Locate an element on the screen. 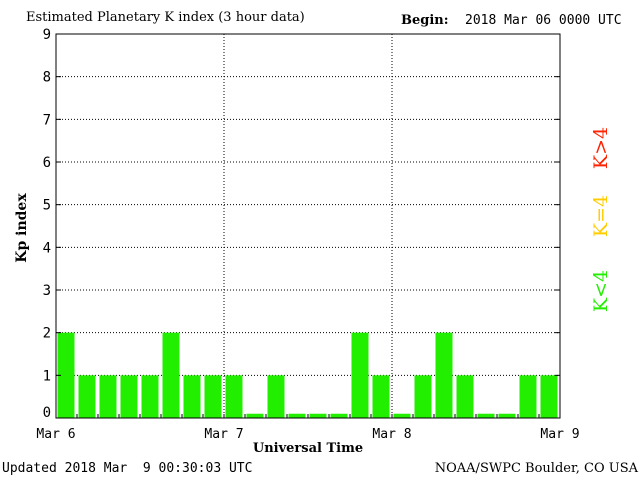  y-axis-label: Kp index is located at coordinates (22, 228).